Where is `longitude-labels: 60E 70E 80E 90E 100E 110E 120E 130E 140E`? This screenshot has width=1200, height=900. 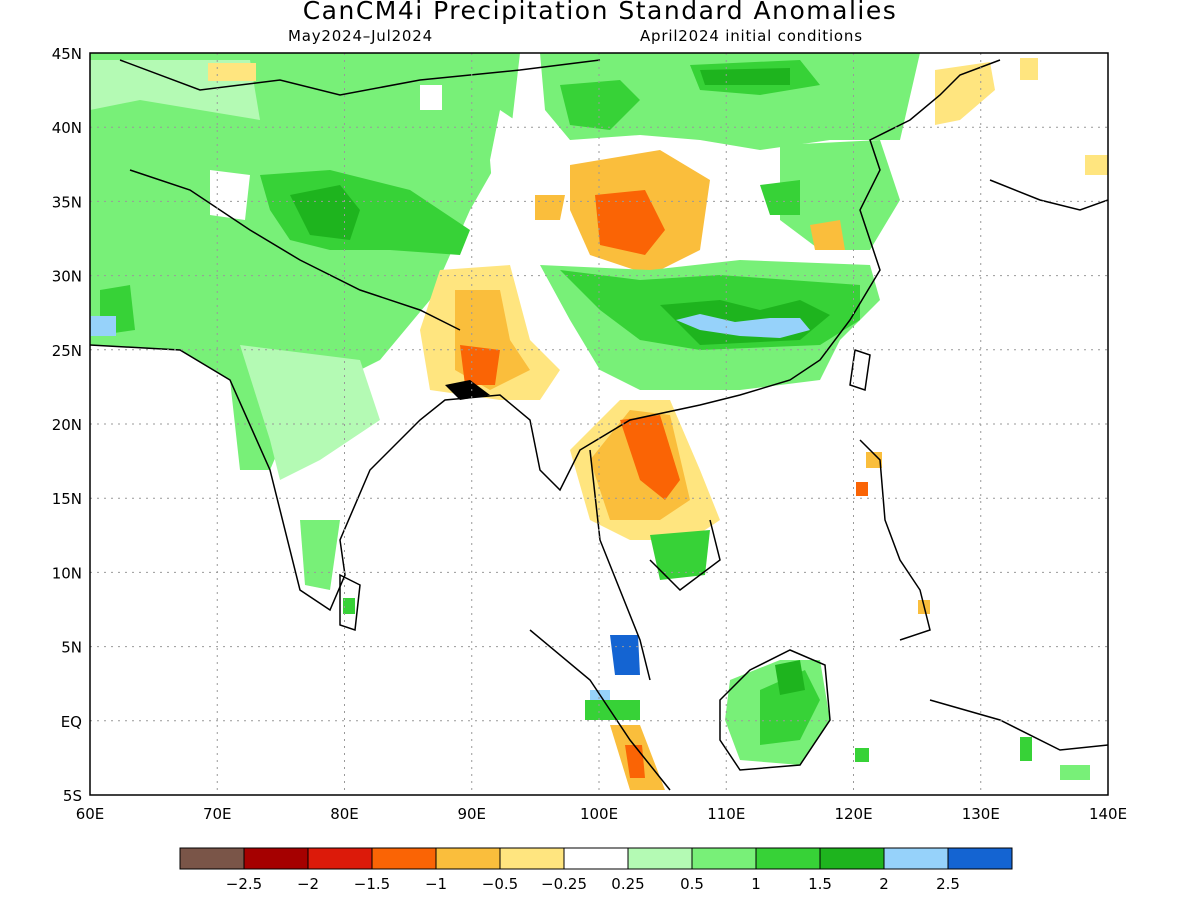
longitude-labels: 60E 70E 80E 90E 100E 110E 120E 130E 140E is located at coordinates (601, 814).